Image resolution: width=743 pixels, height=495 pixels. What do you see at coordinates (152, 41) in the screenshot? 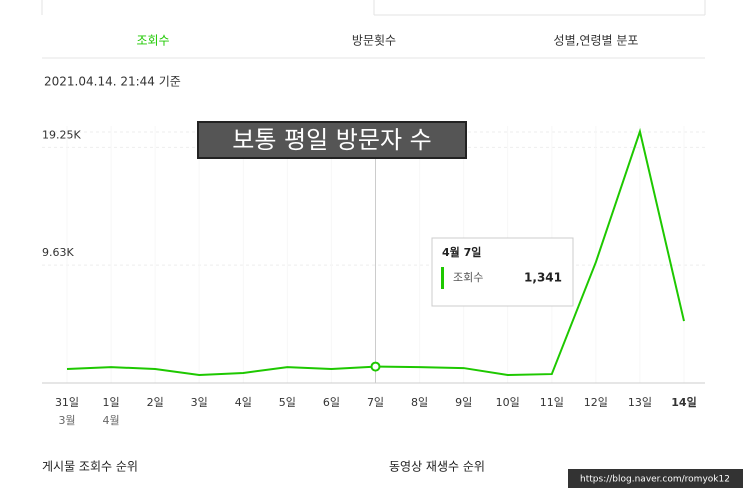
I see `tab: 조회수` at bounding box center [152, 41].